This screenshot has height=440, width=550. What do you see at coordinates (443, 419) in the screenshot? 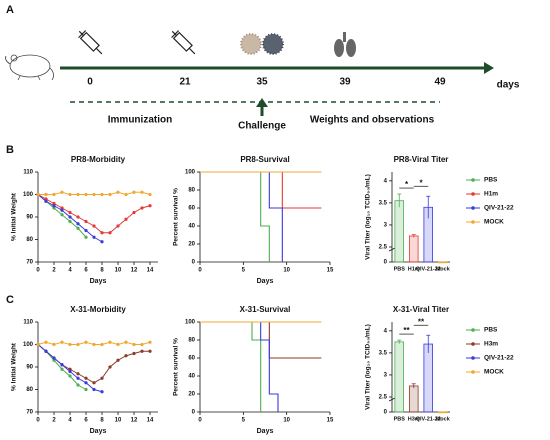
I see `x-tick-label: Mock` at bounding box center [443, 419].